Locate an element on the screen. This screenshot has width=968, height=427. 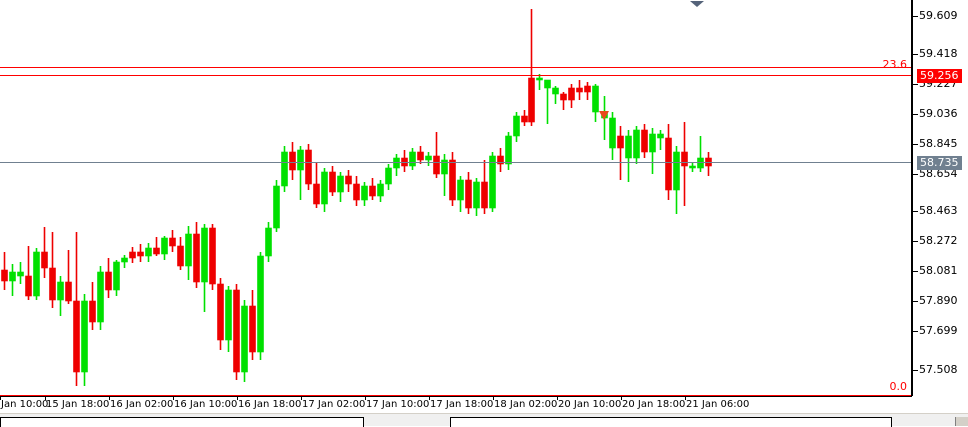
time-axis-tick-label: 18 Jan 02:00 is located at coordinates (526, 404).